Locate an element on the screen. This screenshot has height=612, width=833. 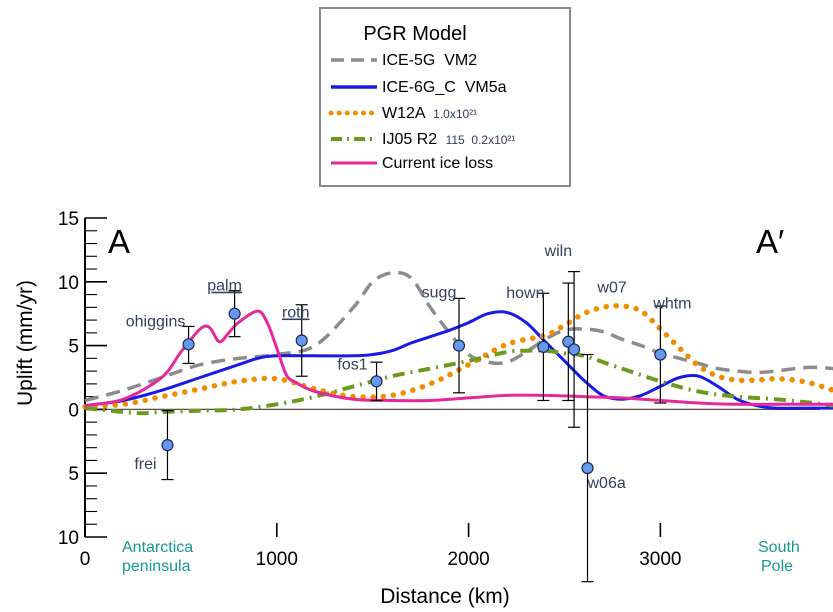
station-label: roth is located at coordinates (296, 312).